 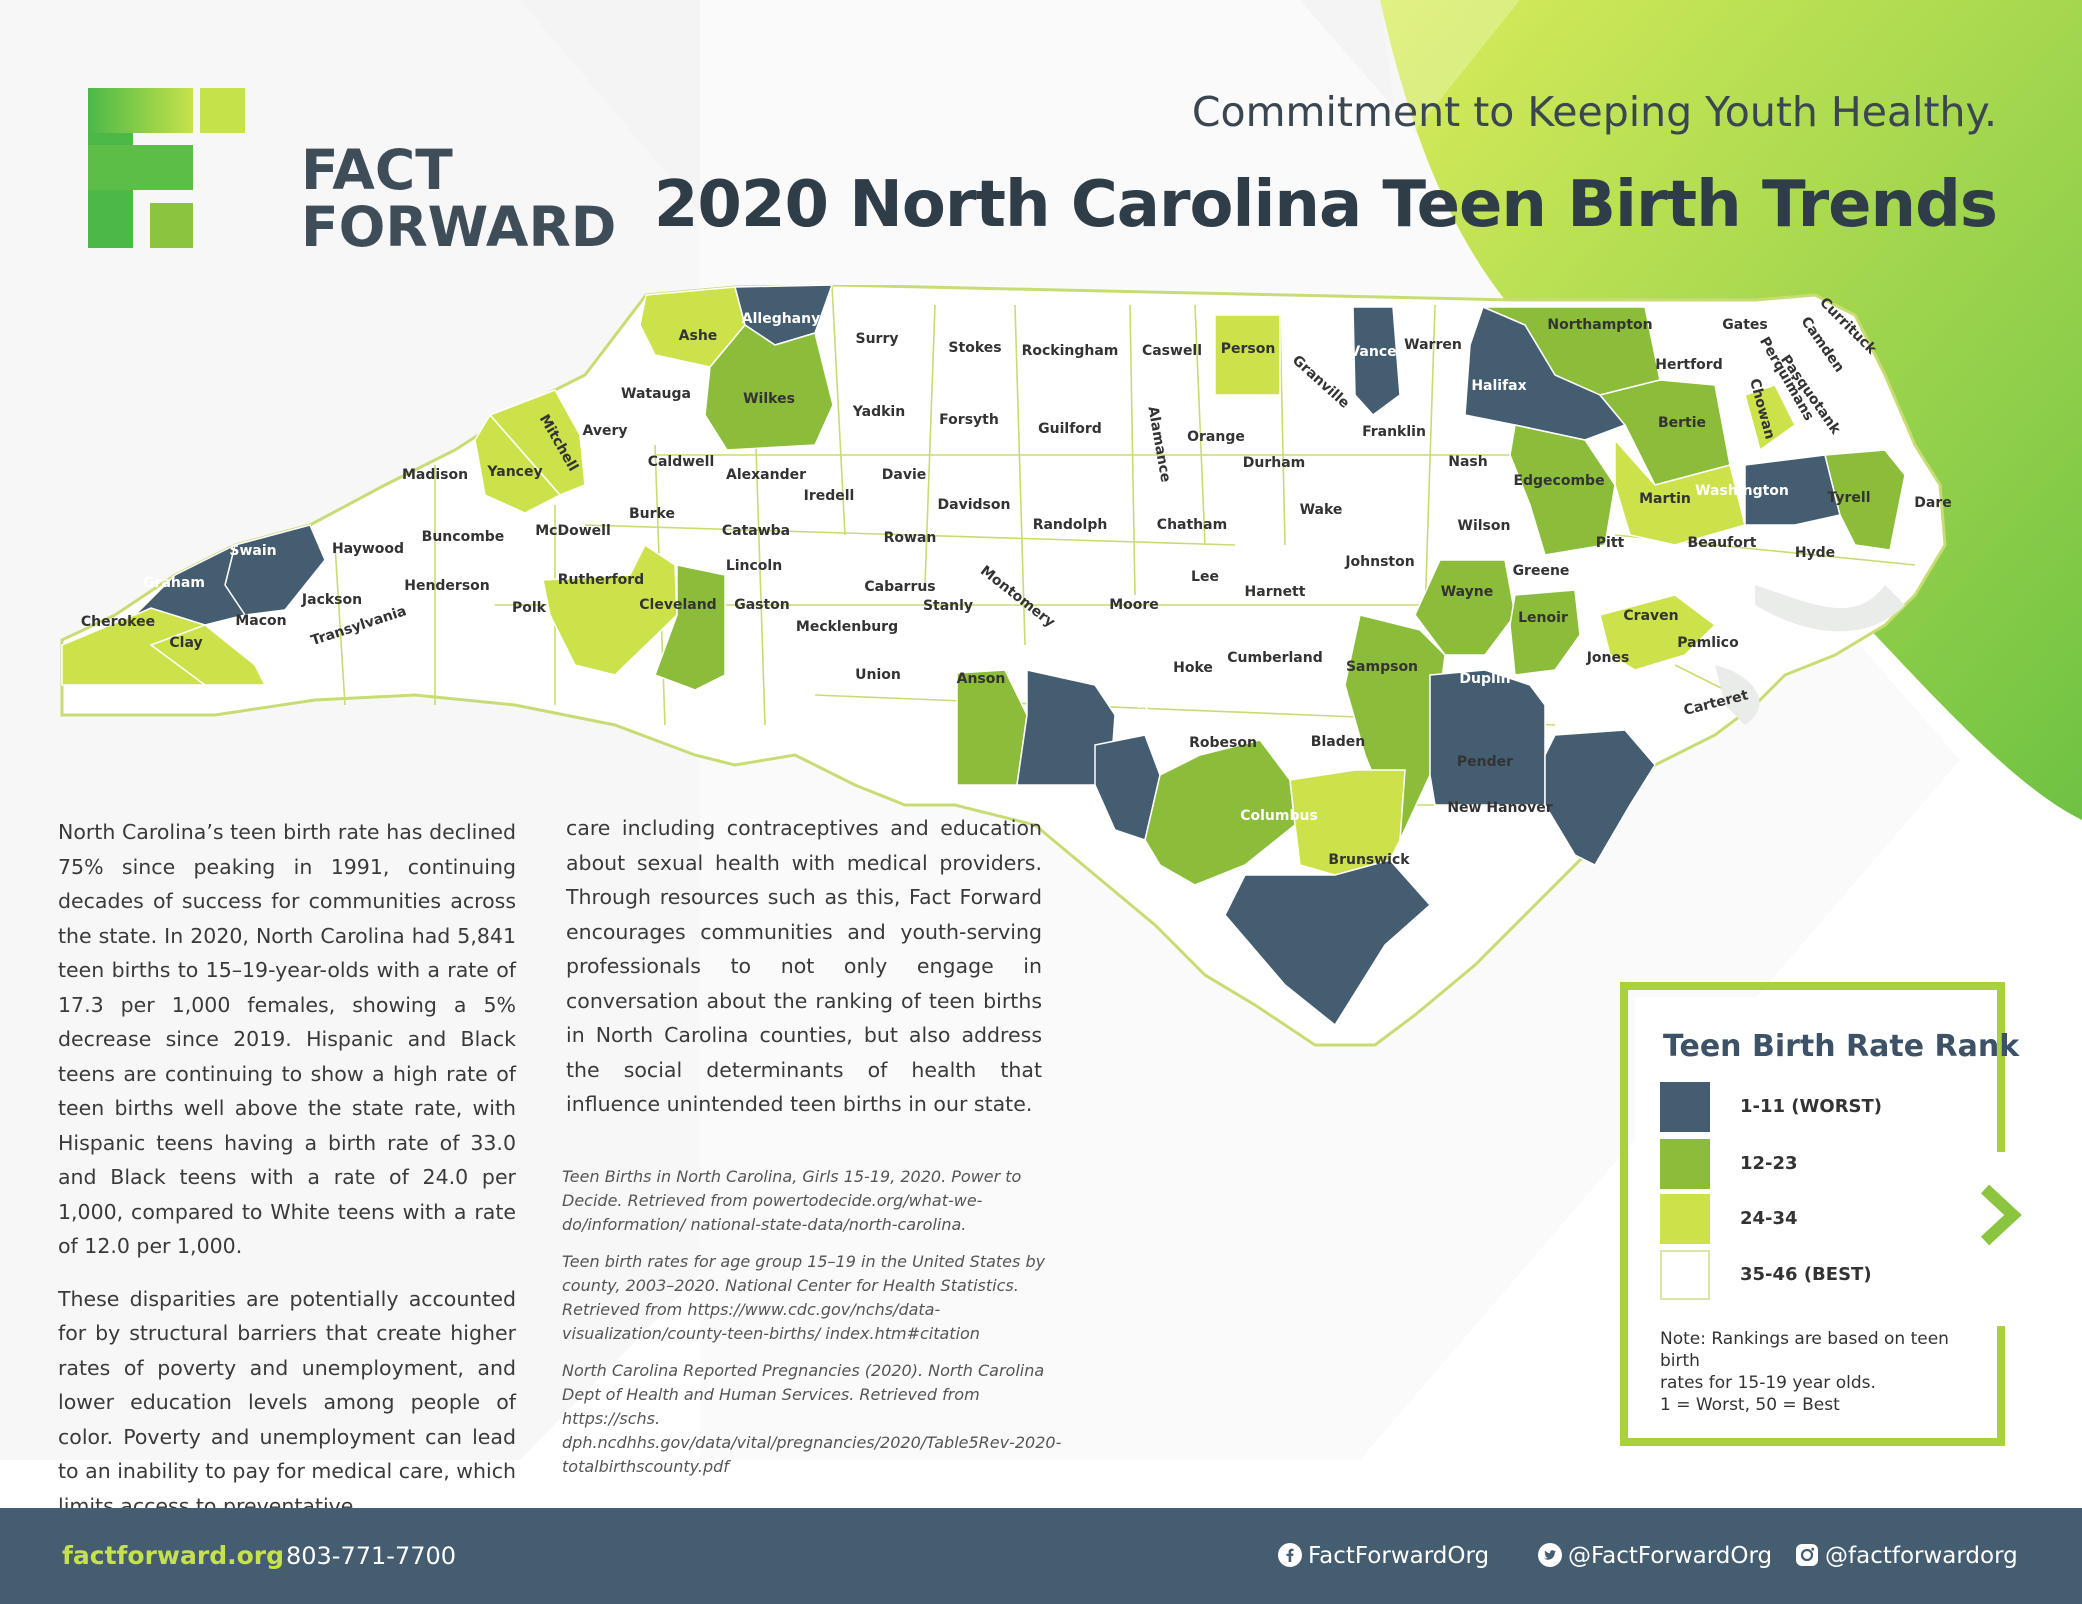 What do you see at coordinates (1708, 643) in the screenshot?
I see `county-label-pamlico: Pamlico` at bounding box center [1708, 643].